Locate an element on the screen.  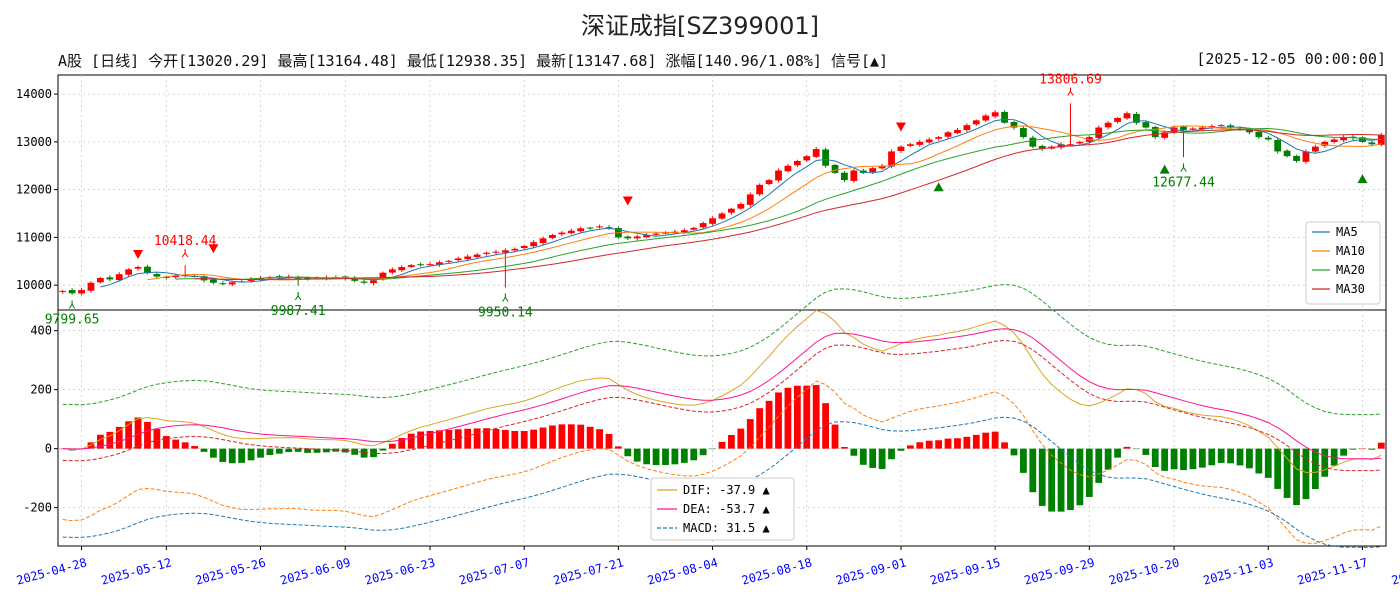
low-arrow: ⅄ is located at coordinates (298, 296).